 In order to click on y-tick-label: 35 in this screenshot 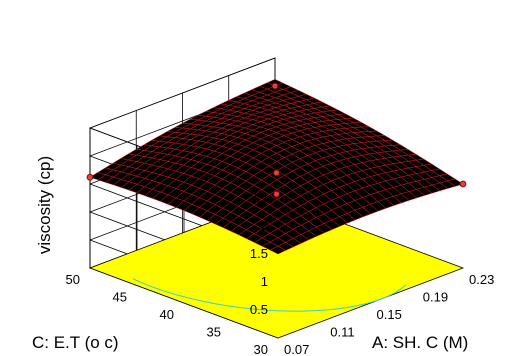, I will do `click(214, 332)`.